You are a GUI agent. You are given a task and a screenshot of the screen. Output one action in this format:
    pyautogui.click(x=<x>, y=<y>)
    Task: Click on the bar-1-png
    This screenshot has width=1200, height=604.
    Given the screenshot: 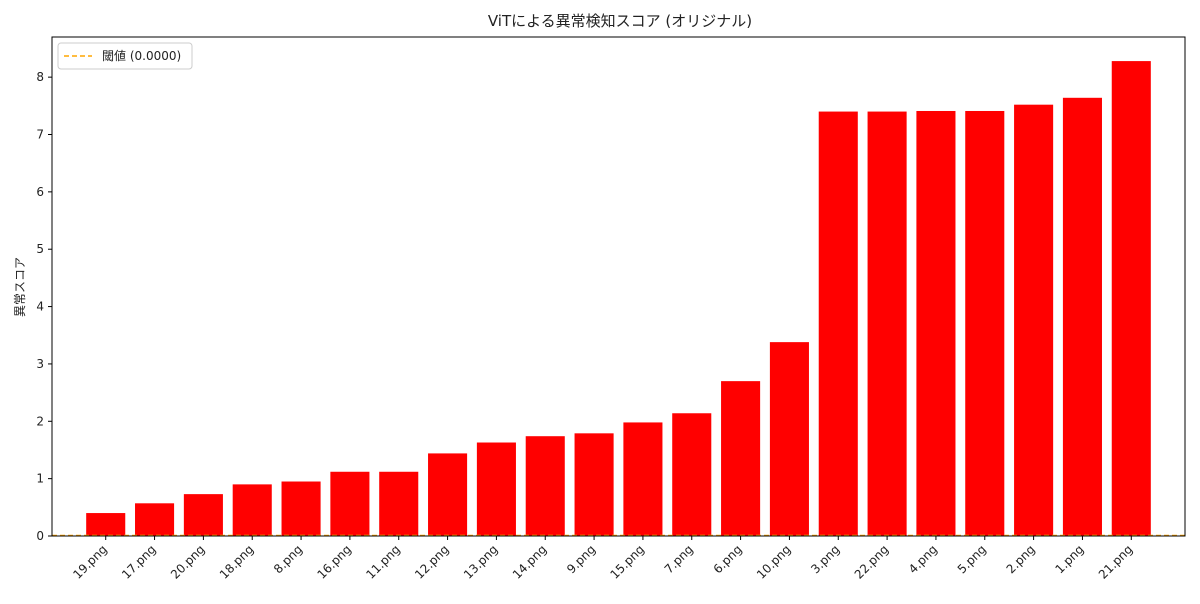 What is the action you would take?
    pyautogui.click(x=1082, y=316)
    